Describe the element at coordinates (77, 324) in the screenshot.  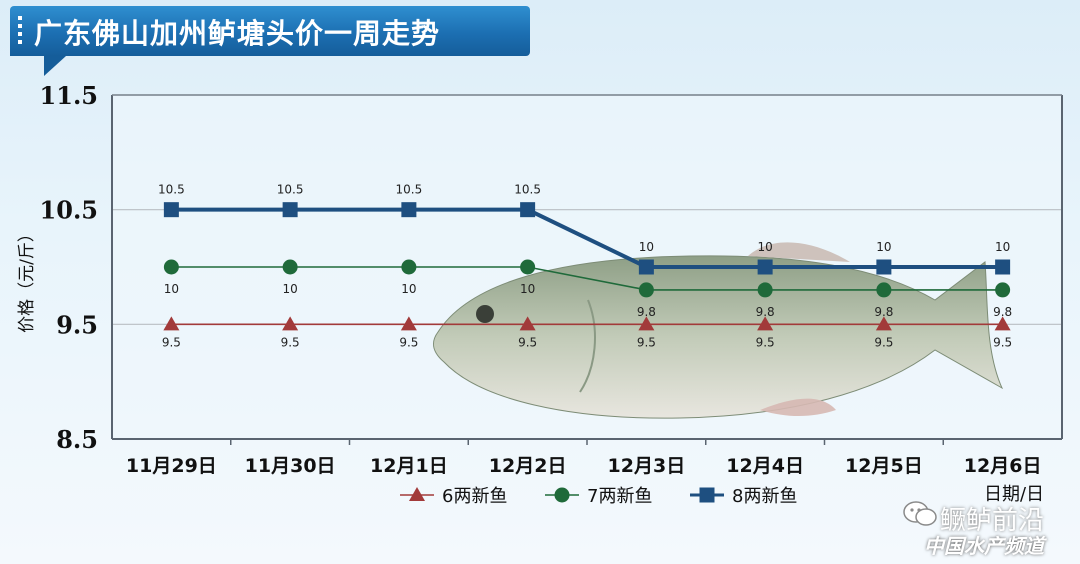
I see `y-tick-label: 9.5` at that location.